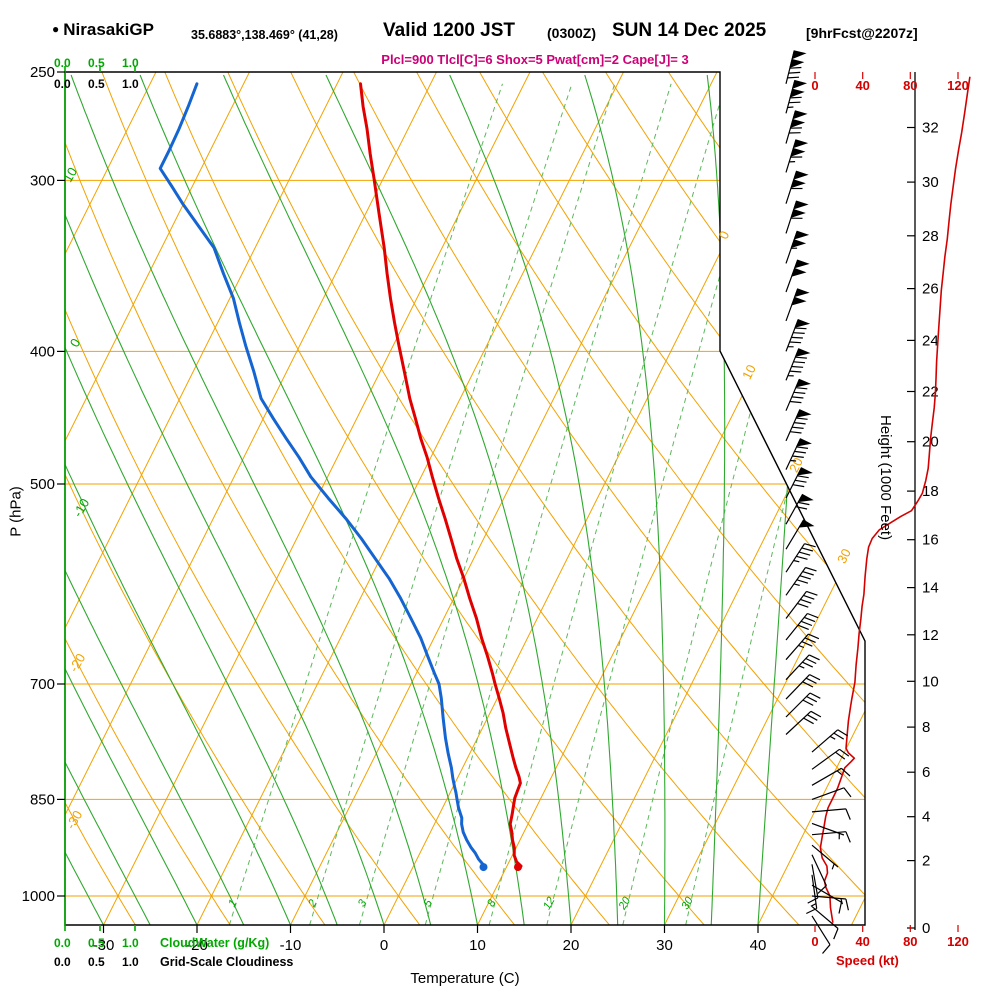  I want to click on svg-text: -30, so click(104, 945).